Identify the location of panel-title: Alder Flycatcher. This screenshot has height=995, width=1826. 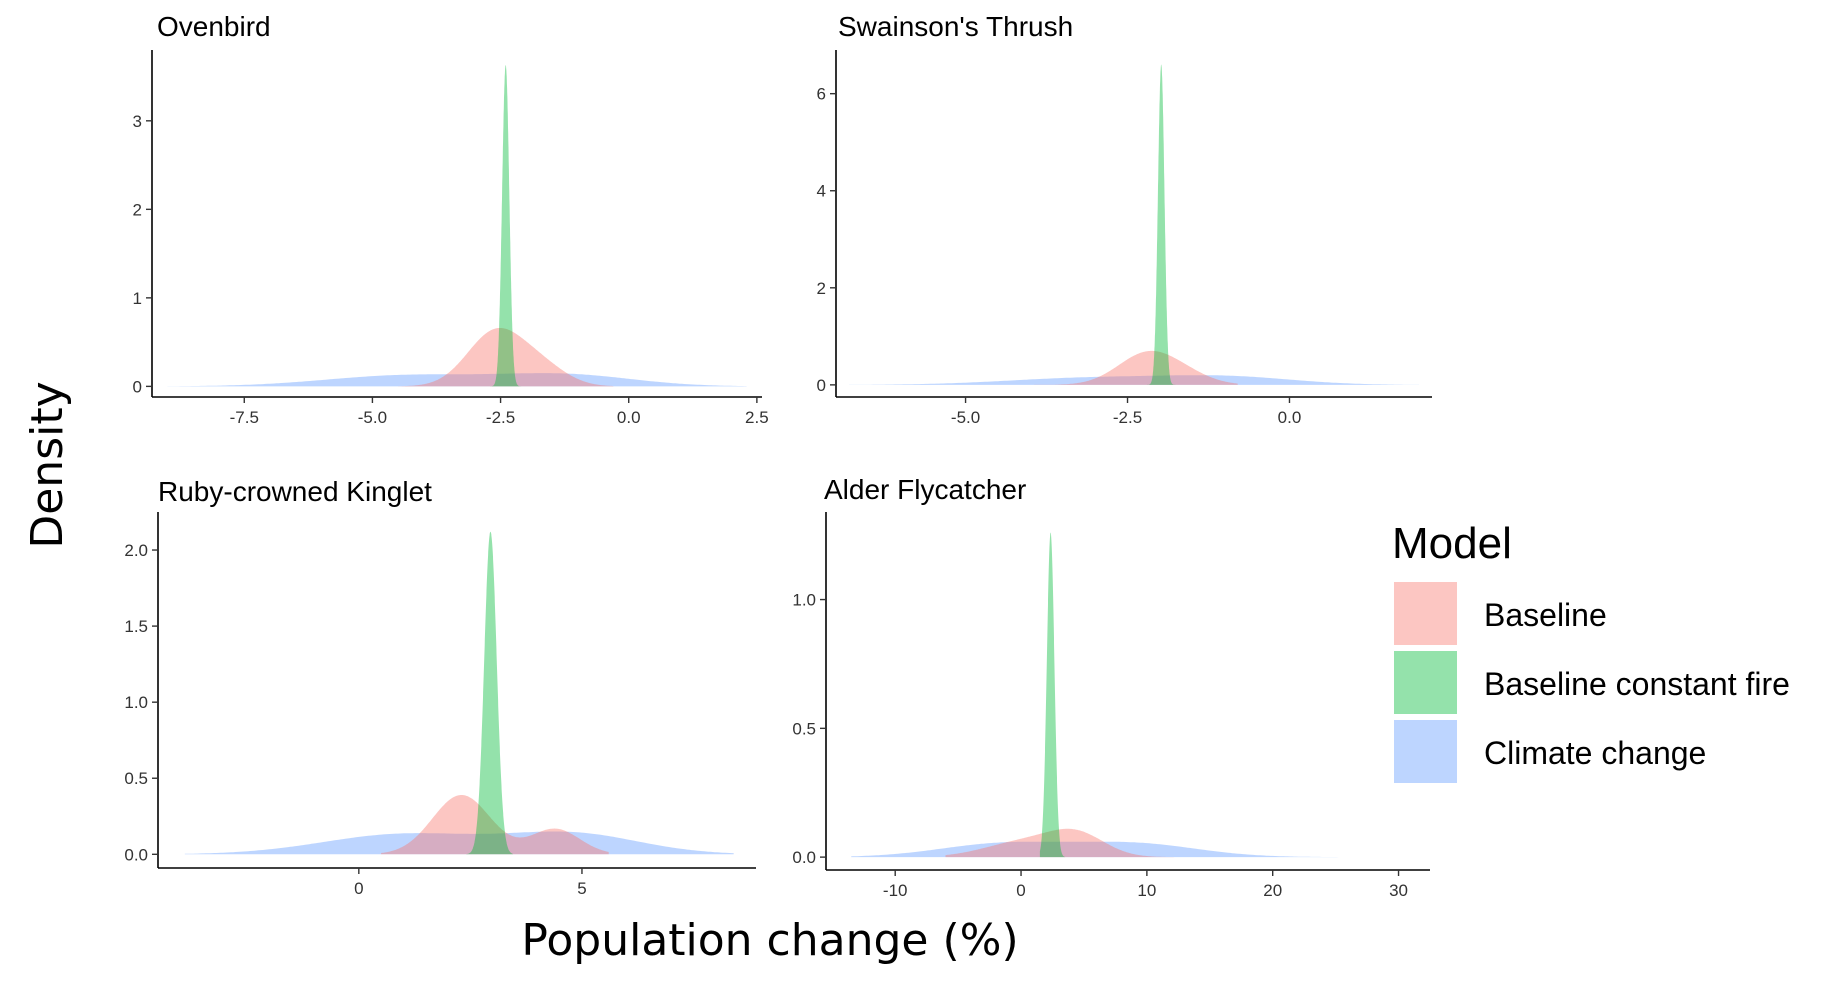
(925, 489).